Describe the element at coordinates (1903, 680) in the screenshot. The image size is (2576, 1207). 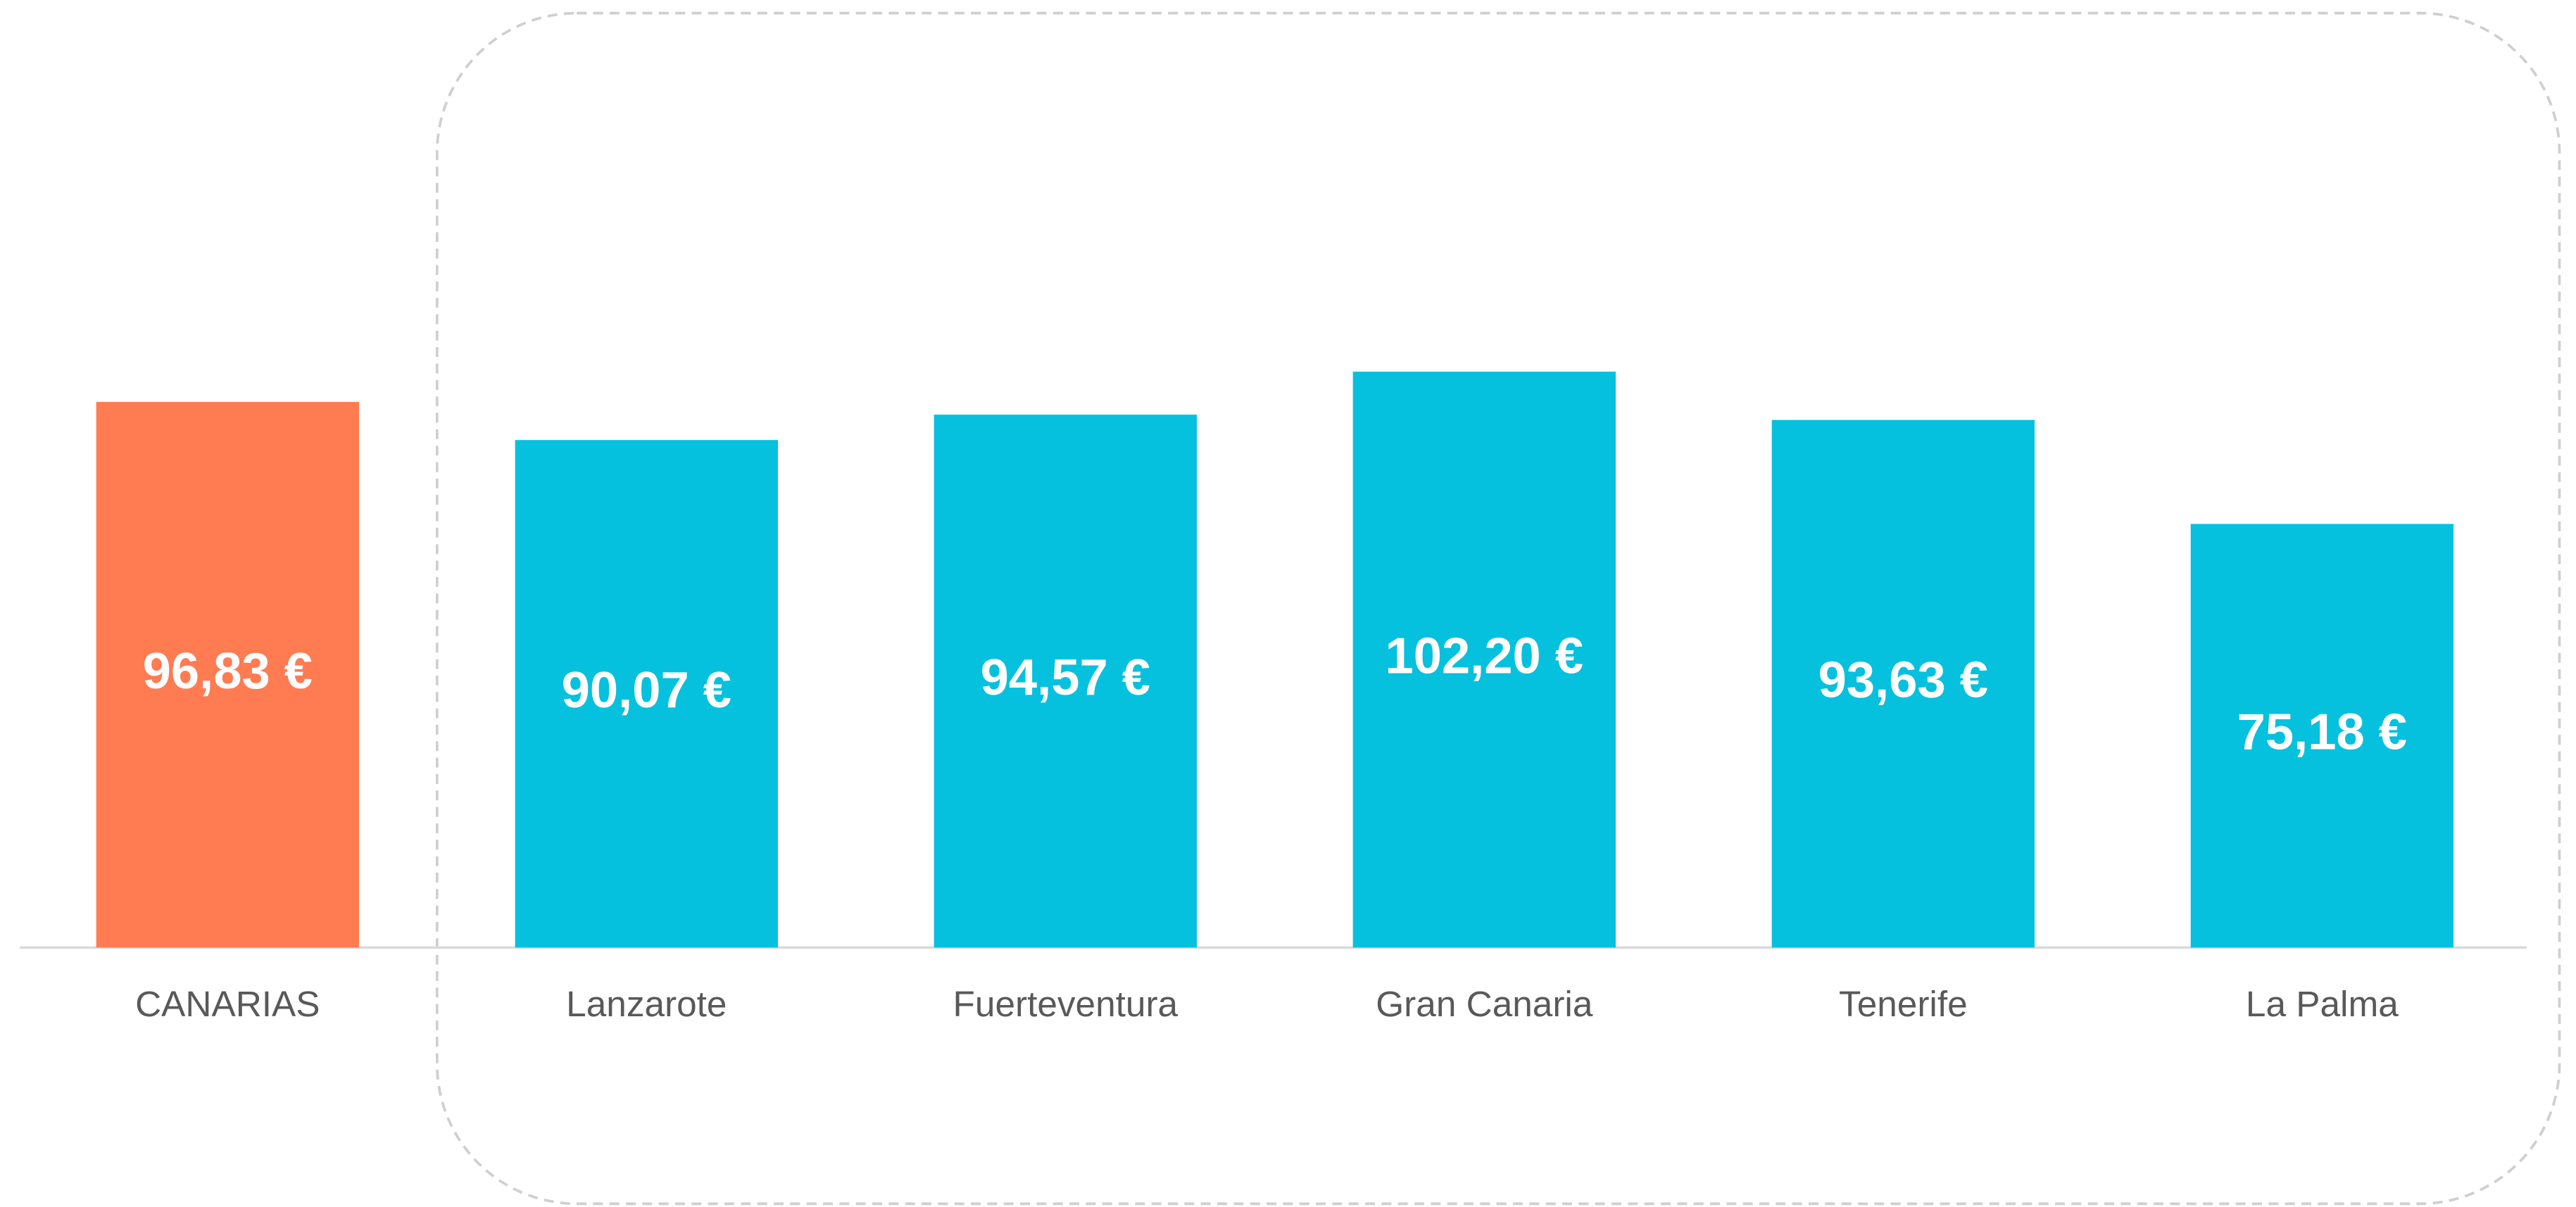
I see `value-label: 93,63 €` at that location.